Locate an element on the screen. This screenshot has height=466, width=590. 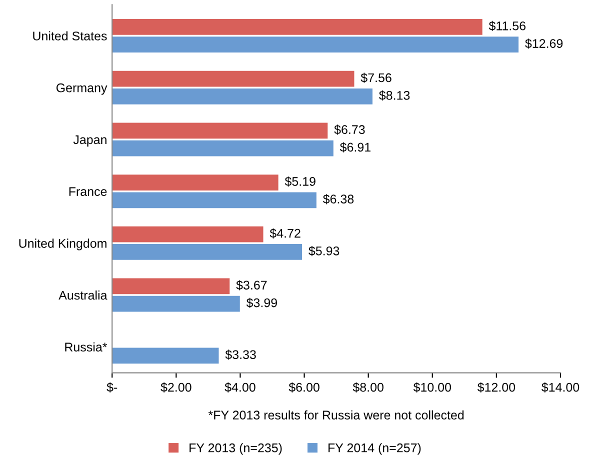
x-tick-label: $8.00 is located at coordinates (368, 387).